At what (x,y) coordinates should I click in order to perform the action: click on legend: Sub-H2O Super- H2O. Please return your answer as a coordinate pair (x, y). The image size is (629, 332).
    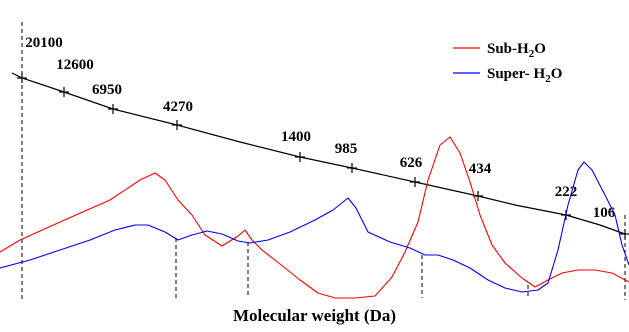
    Looking at the image, I should click on (507, 63).